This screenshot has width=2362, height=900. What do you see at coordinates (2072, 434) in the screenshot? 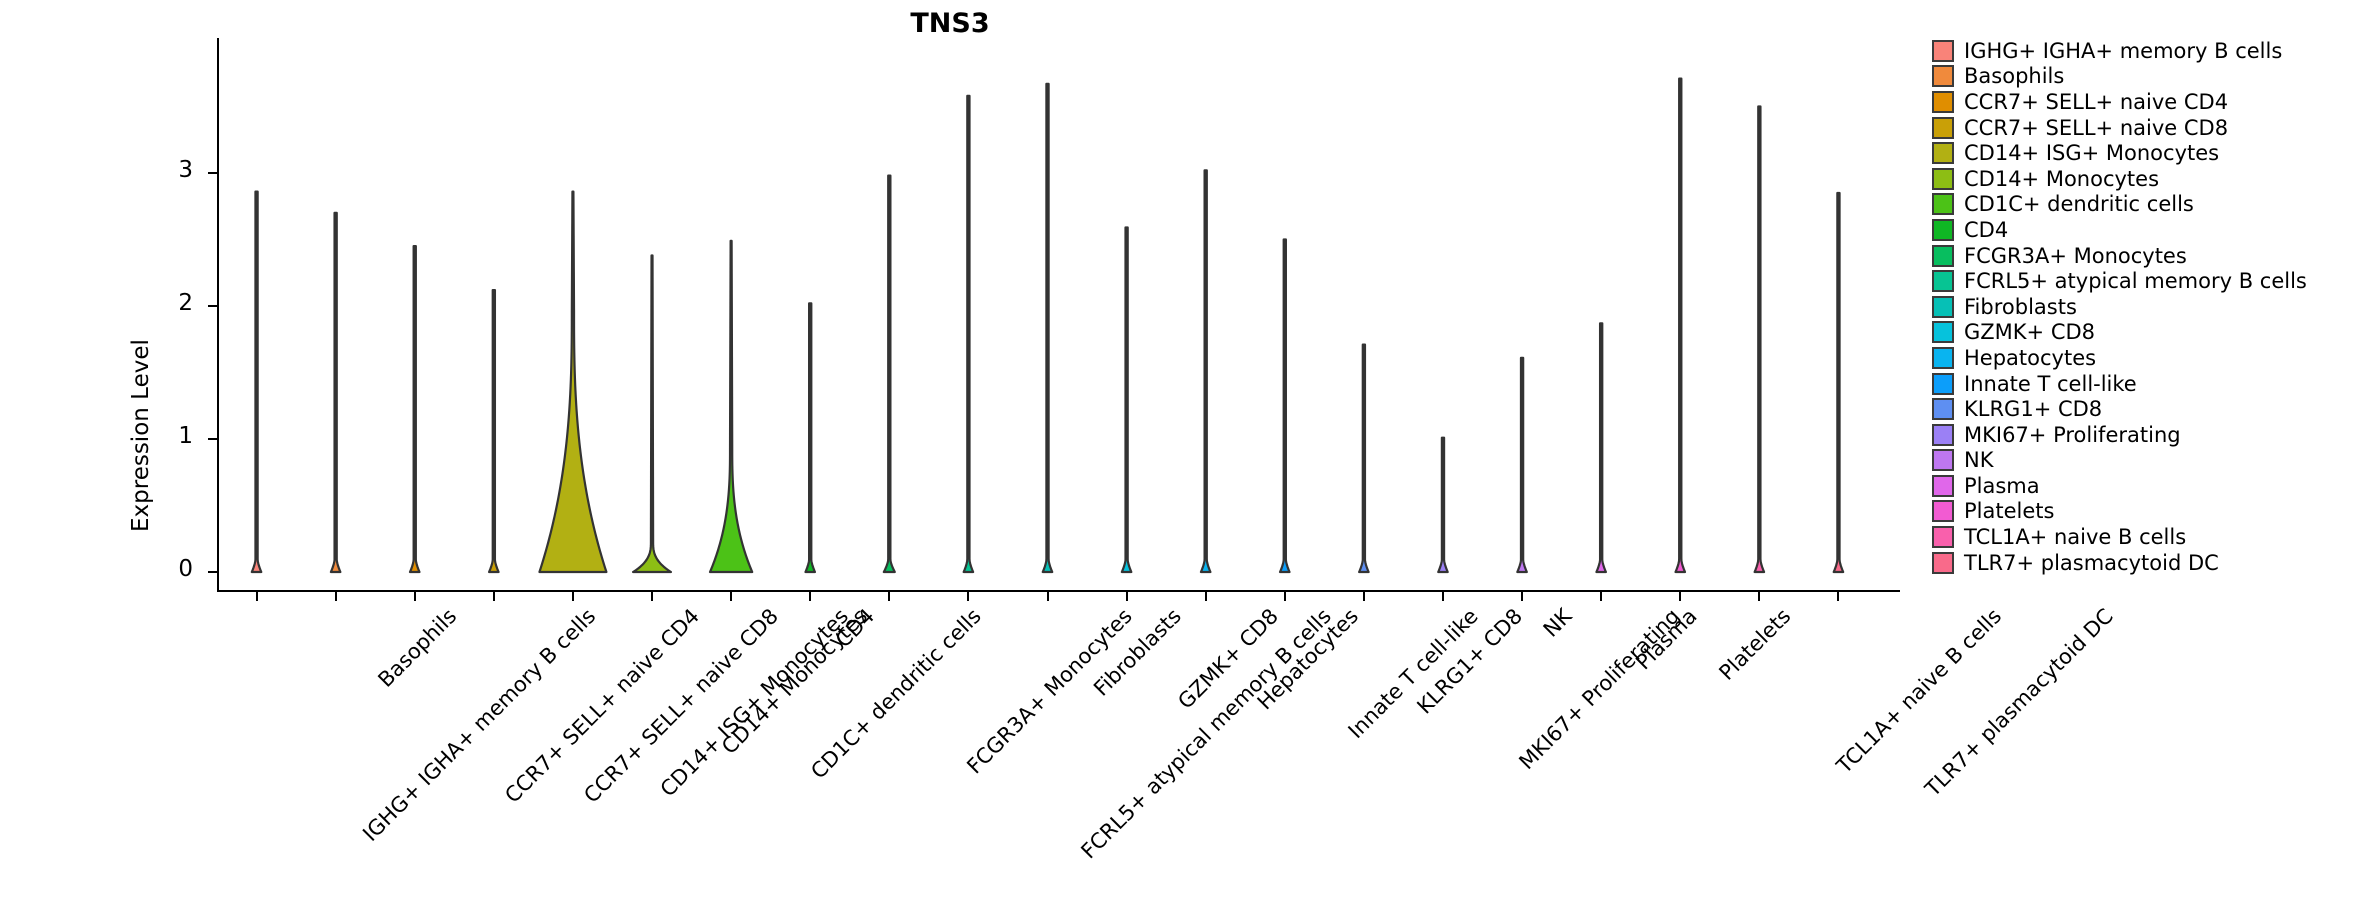
I see `legend-label: MKI67+ Proliferating` at bounding box center [2072, 434].